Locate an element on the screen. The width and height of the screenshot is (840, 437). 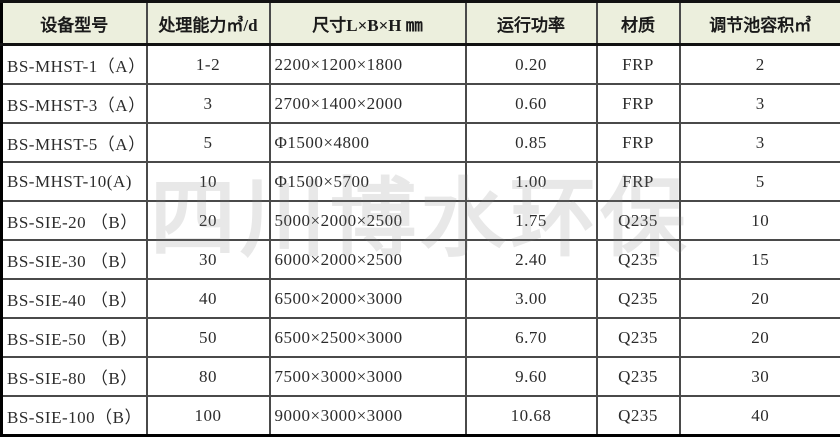
cell-dimensions: 2700×1400×2000 is located at coordinates (368, 103).